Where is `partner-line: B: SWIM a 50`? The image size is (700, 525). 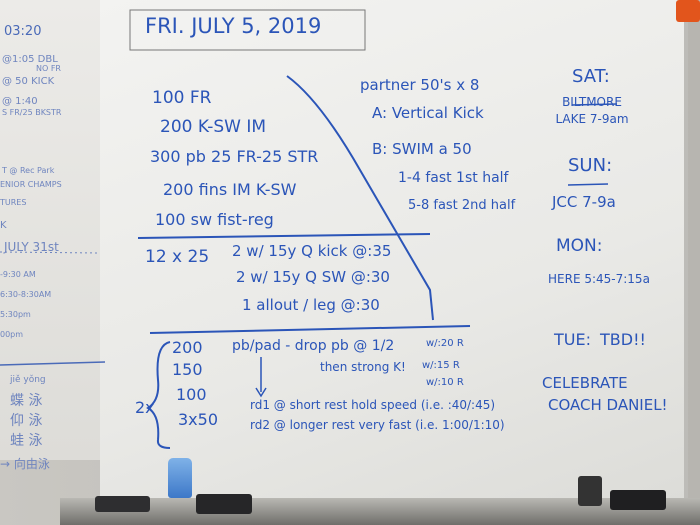
partner-line: B: SWIM a 50 is located at coordinates (422, 149).